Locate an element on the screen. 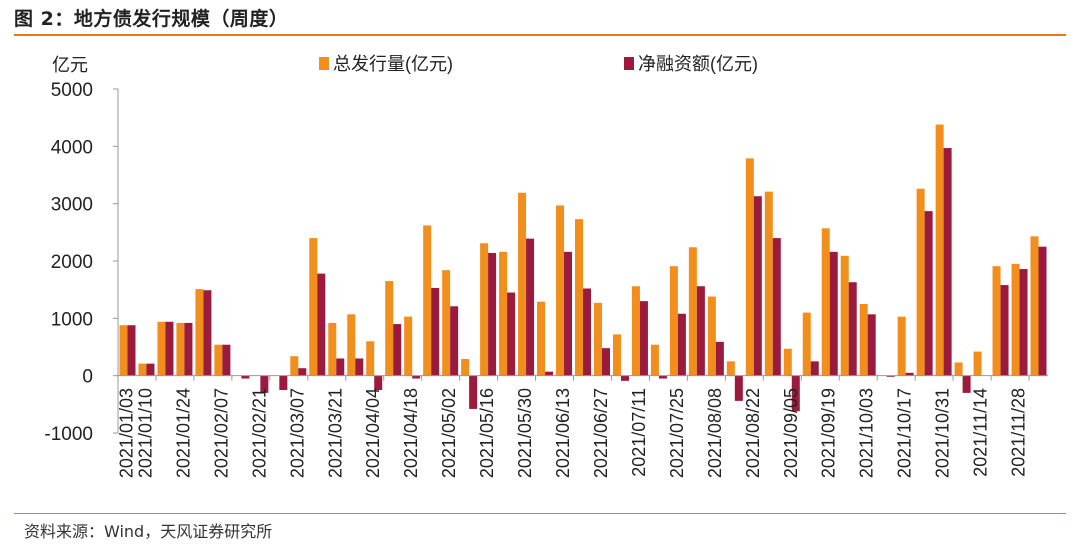 Image resolution: width=1080 pixels, height=550 pixels. x-tick-label: 2021/08/08 is located at coordinates (715, 433).